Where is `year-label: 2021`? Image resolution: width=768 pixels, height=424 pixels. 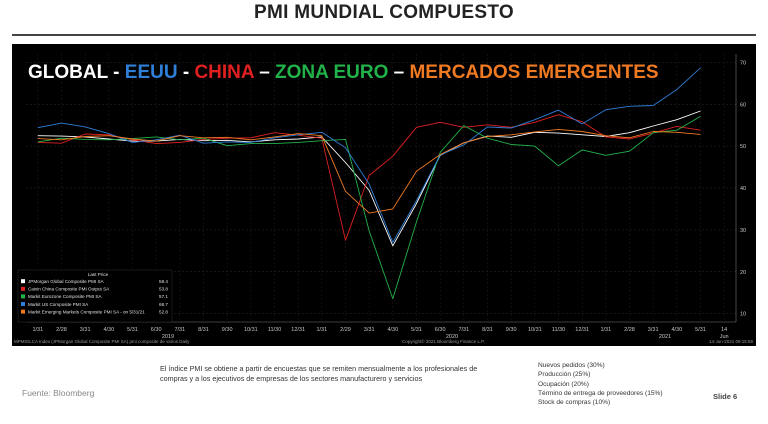 year-label: 2021 is located at coordinates (665, 337).